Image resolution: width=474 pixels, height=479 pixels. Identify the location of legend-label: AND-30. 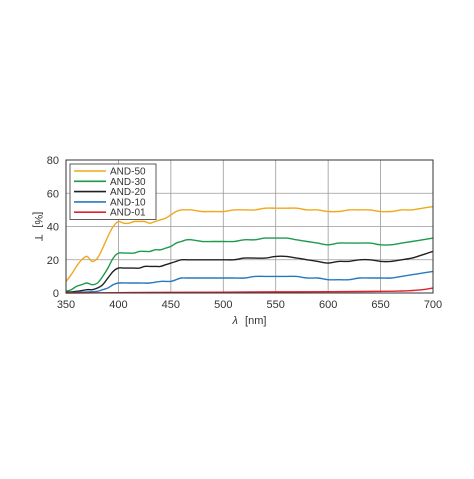
(128, 182).